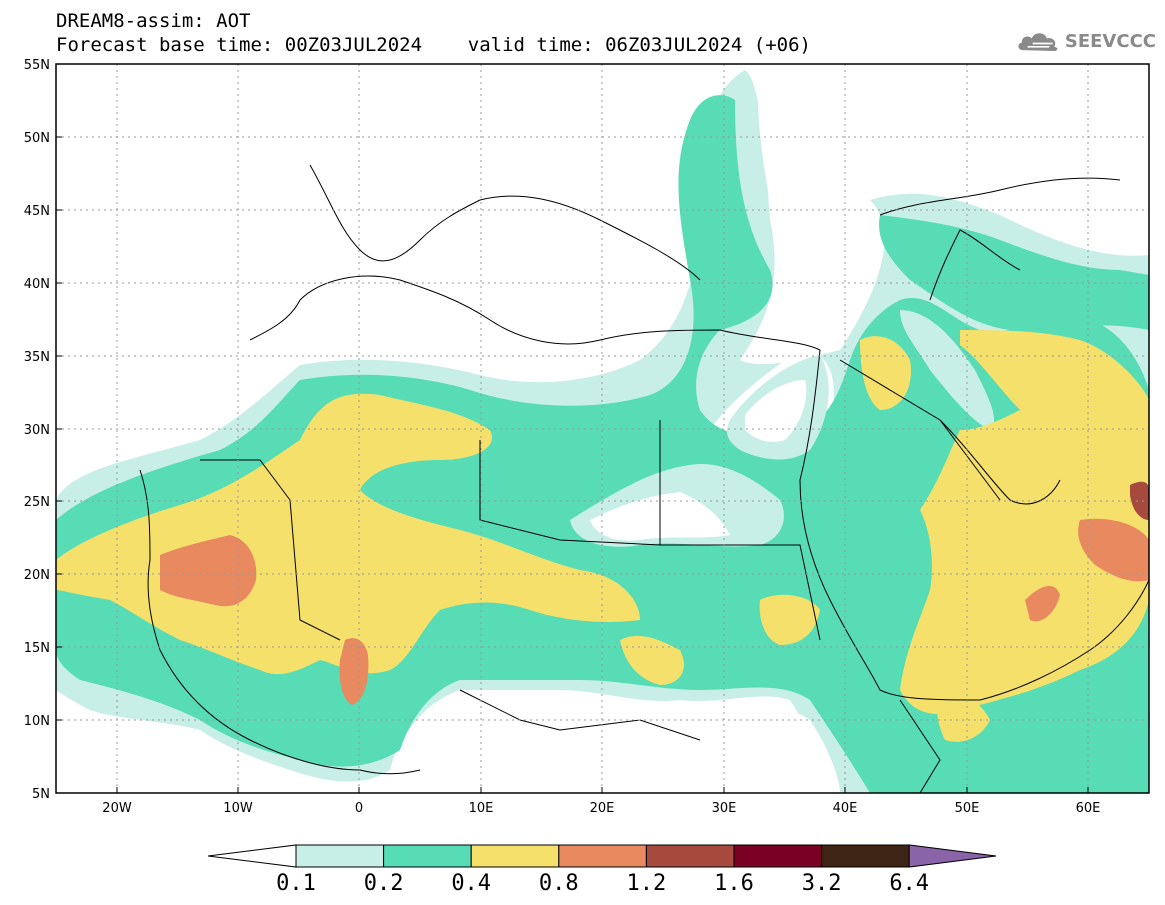  Describe the element at coordinates (37, 65) in the screenshot. I see `lat-label: 55N` at that location.